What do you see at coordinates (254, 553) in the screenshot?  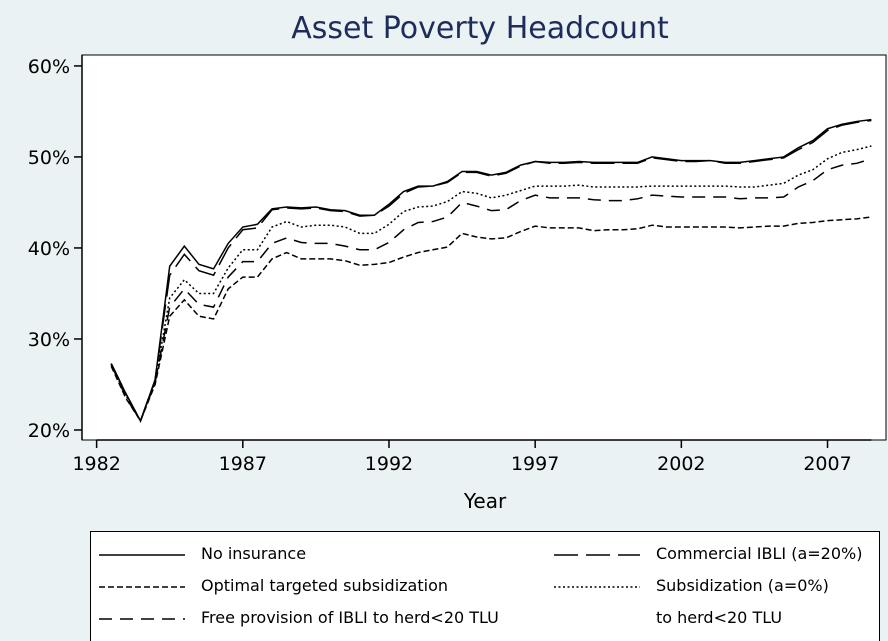 I see `legend-label: No insurance` at bounding box center [254, 553].